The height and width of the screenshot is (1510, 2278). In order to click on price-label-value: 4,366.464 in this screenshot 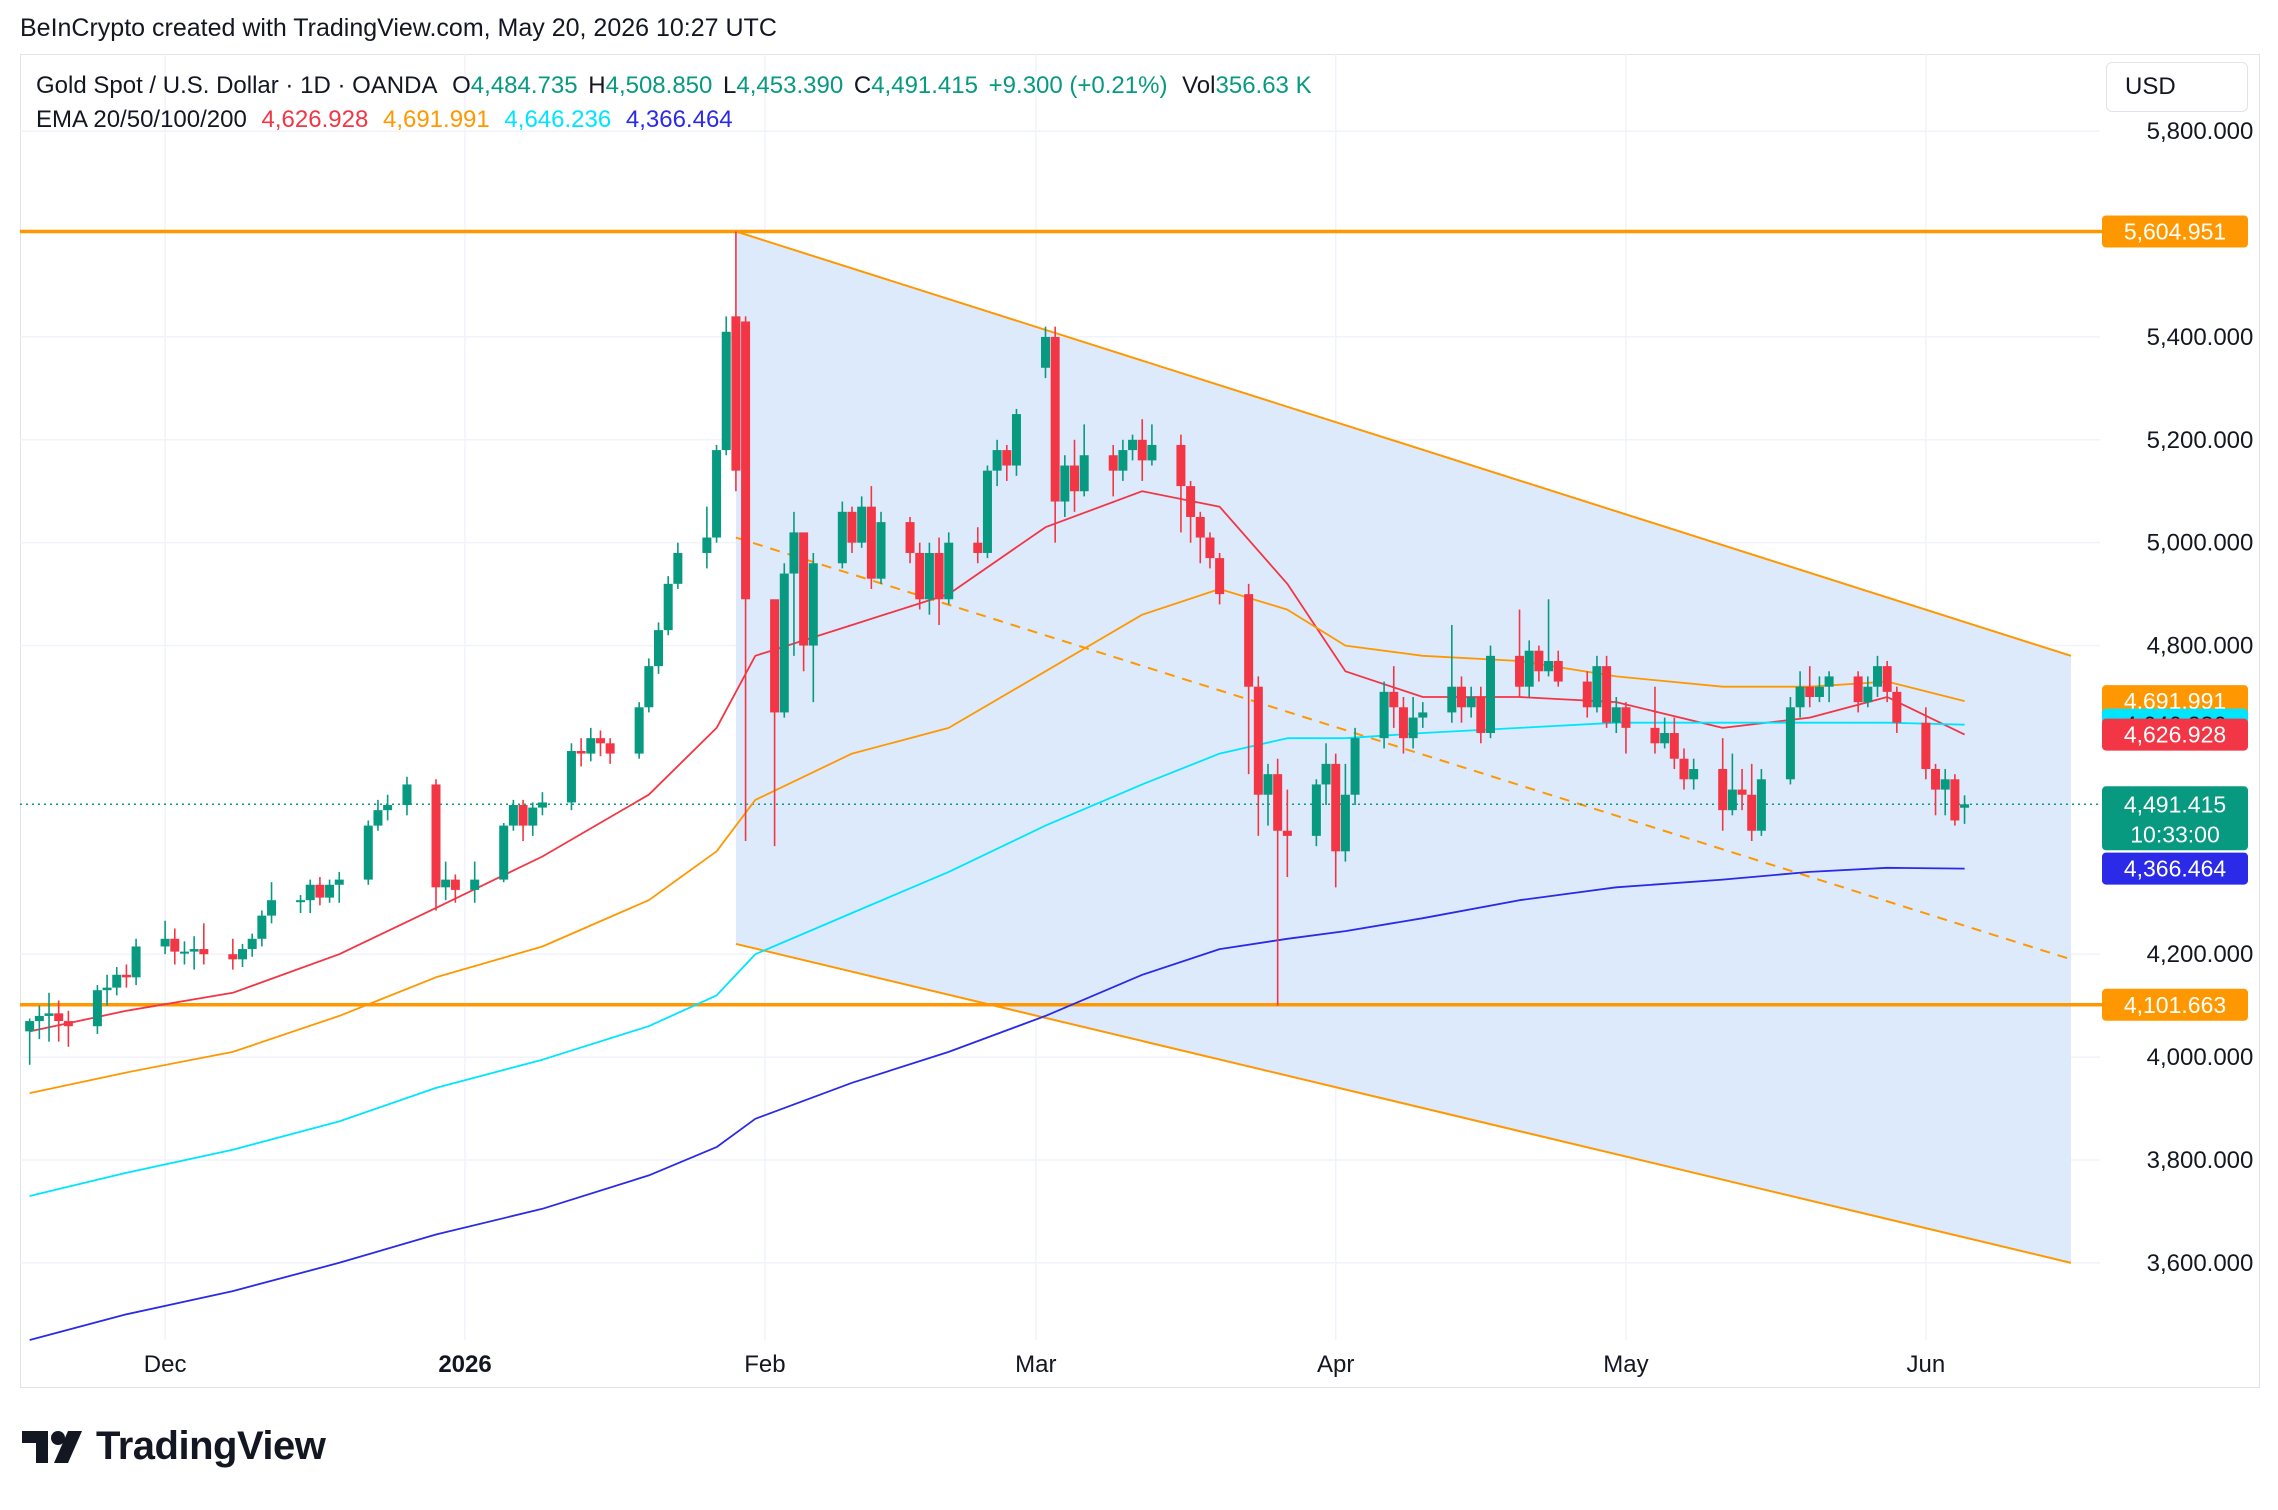, I will do `click(2175, 869)`.